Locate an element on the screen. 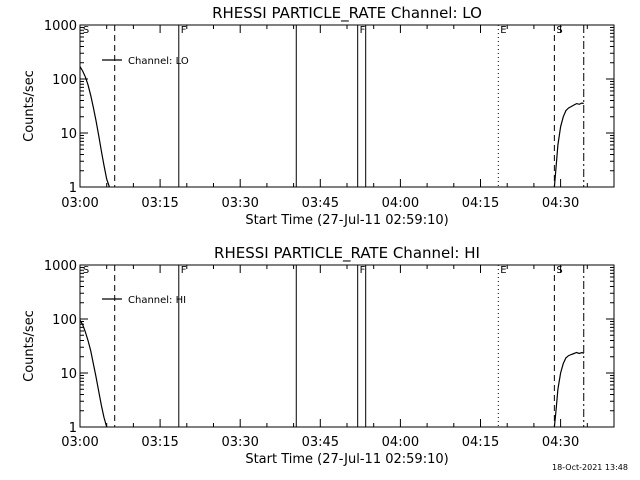 This screenshot has width=640, height=480. panel-2-xtick-label: 03:45 is located at coordinates (320, 442).